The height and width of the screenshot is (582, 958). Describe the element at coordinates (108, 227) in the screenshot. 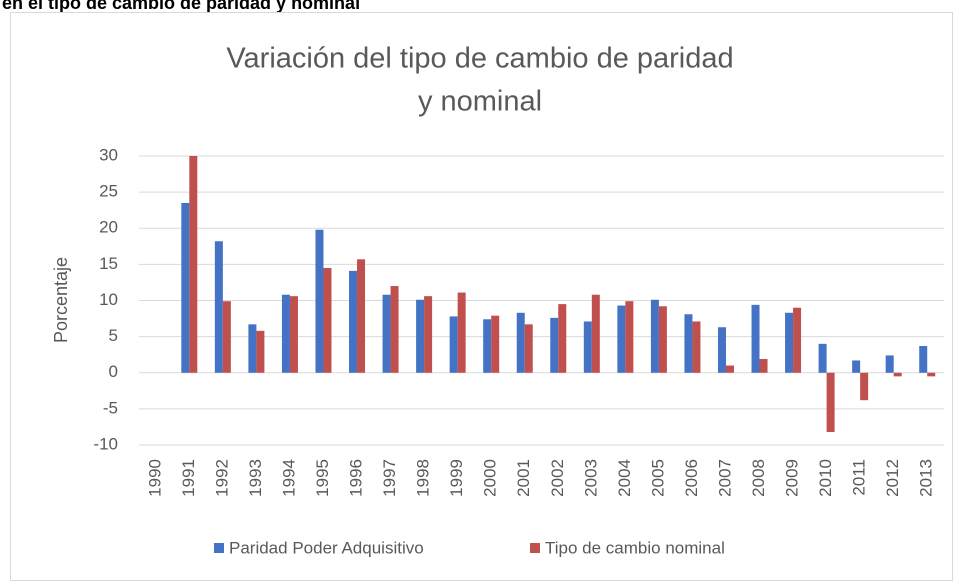

I see `y-tick-label: 20` at that location.